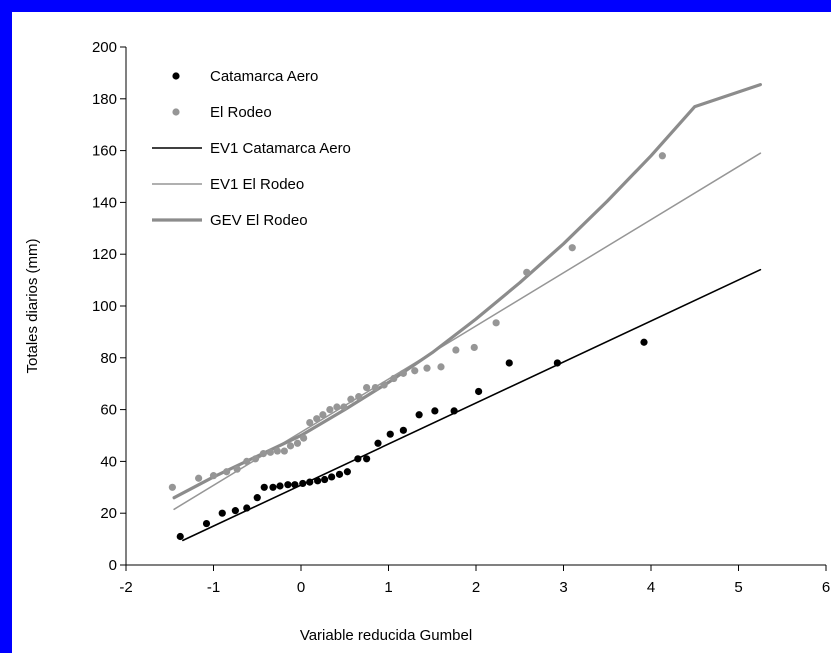 The height and width of the screenshot is (653, 831). I want to click on y-tick-label: 80, so click(108, 358).